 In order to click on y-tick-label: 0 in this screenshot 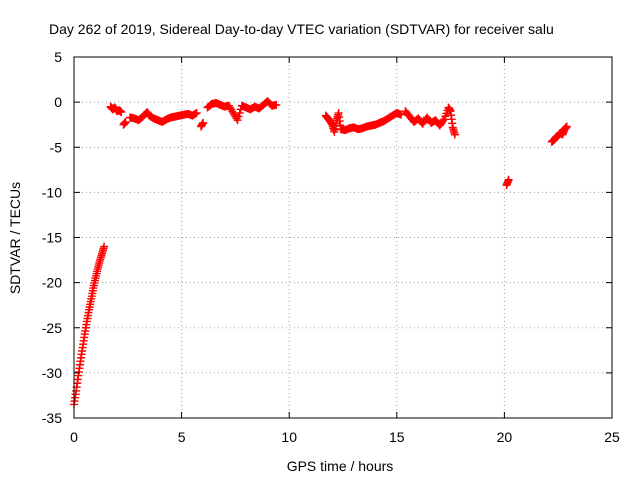, I will do `click(58, 102)`.